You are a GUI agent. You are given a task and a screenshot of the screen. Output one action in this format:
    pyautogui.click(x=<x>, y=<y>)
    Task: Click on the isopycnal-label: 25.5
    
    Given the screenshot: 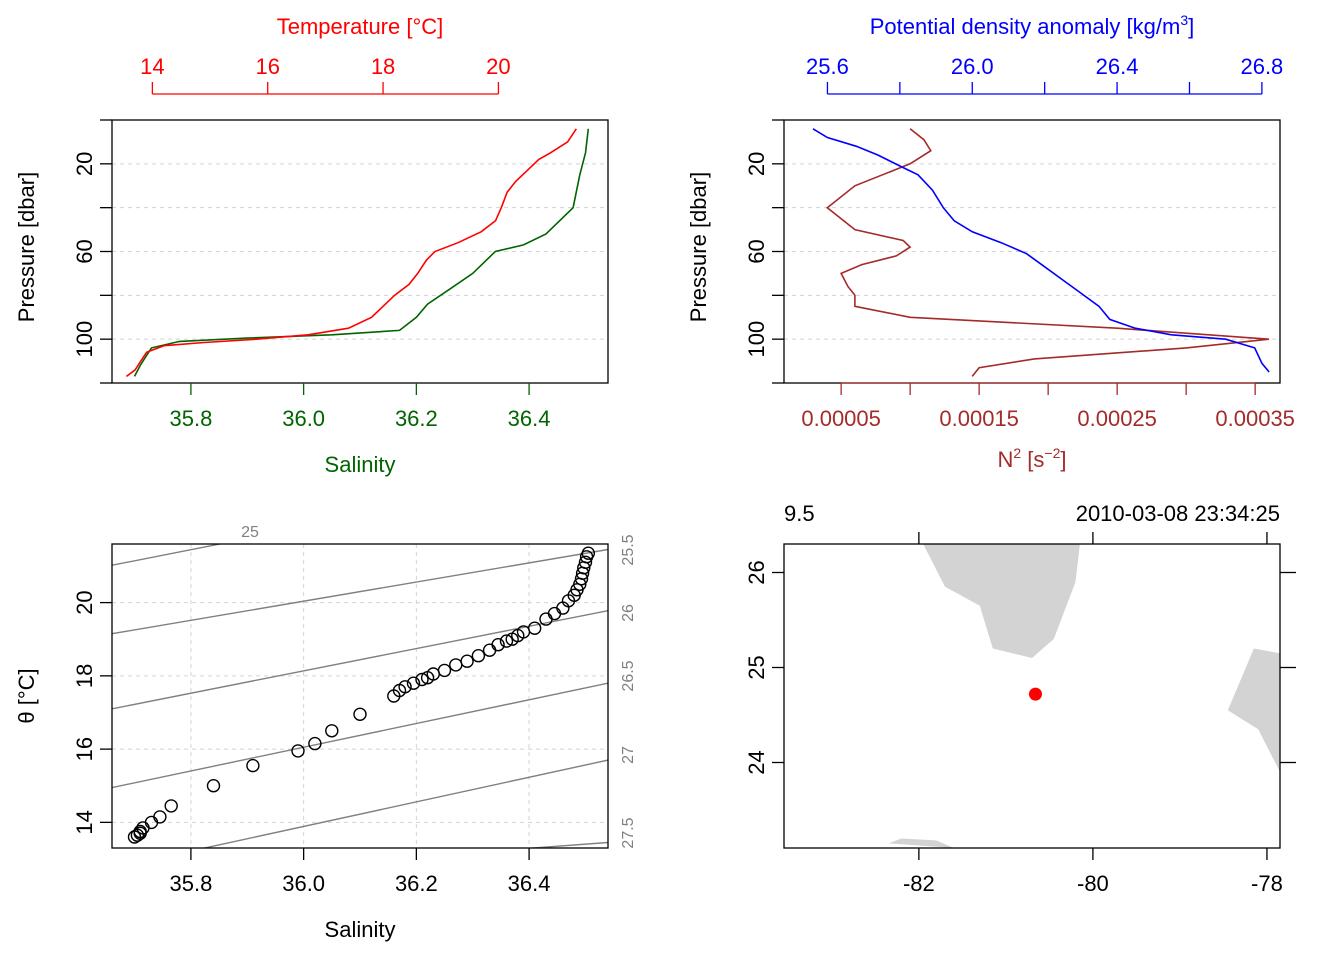 What is the action you would take?
    pyautogui.click(x=628, y=549)
    